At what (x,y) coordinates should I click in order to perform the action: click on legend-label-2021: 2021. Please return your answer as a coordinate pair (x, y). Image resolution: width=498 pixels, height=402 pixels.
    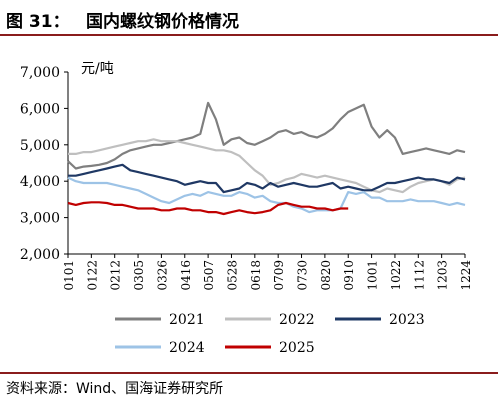
    Looking at the image, I should click on (187, 320).